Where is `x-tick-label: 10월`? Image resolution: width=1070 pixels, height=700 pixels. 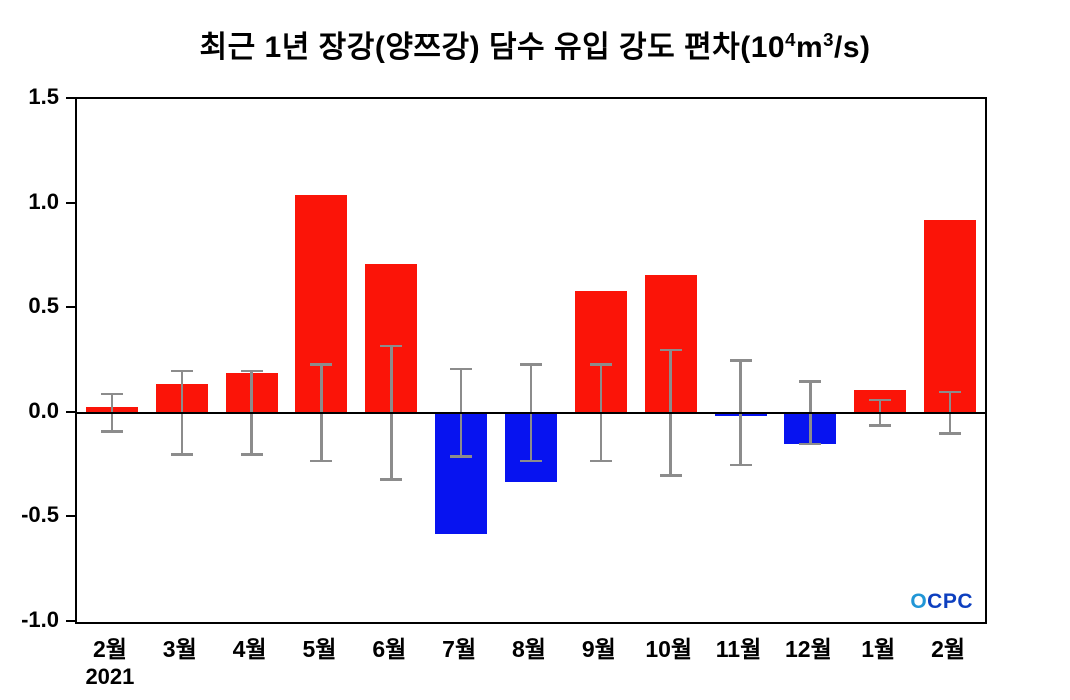
x-tick-label: 10월 is located at coordinates (669, 649).